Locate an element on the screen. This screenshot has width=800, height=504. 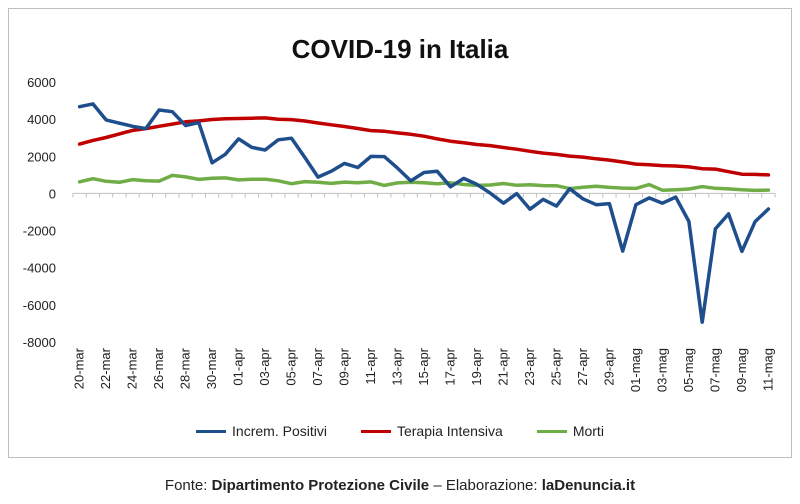
x-tick-label: 28-mar is located at coordinates (185, 368).